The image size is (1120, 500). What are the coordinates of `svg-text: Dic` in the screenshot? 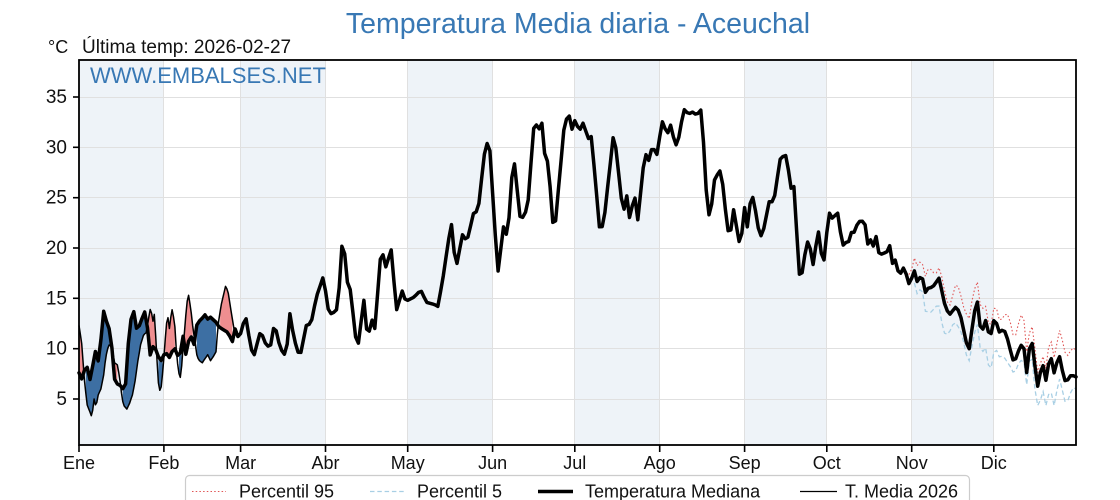 It's located at (994, 463).